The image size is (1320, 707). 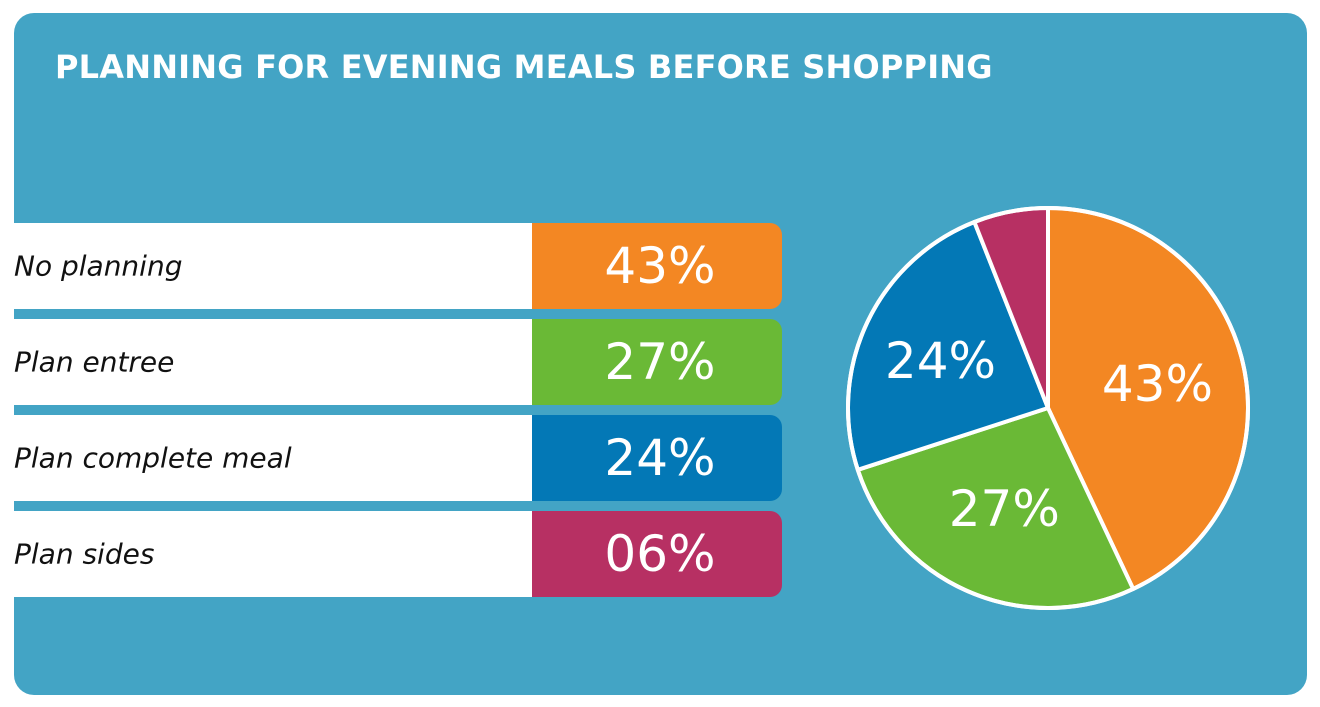 I want to click on row-label-plan-entree: Plan entree, so click(x=94, y=362).